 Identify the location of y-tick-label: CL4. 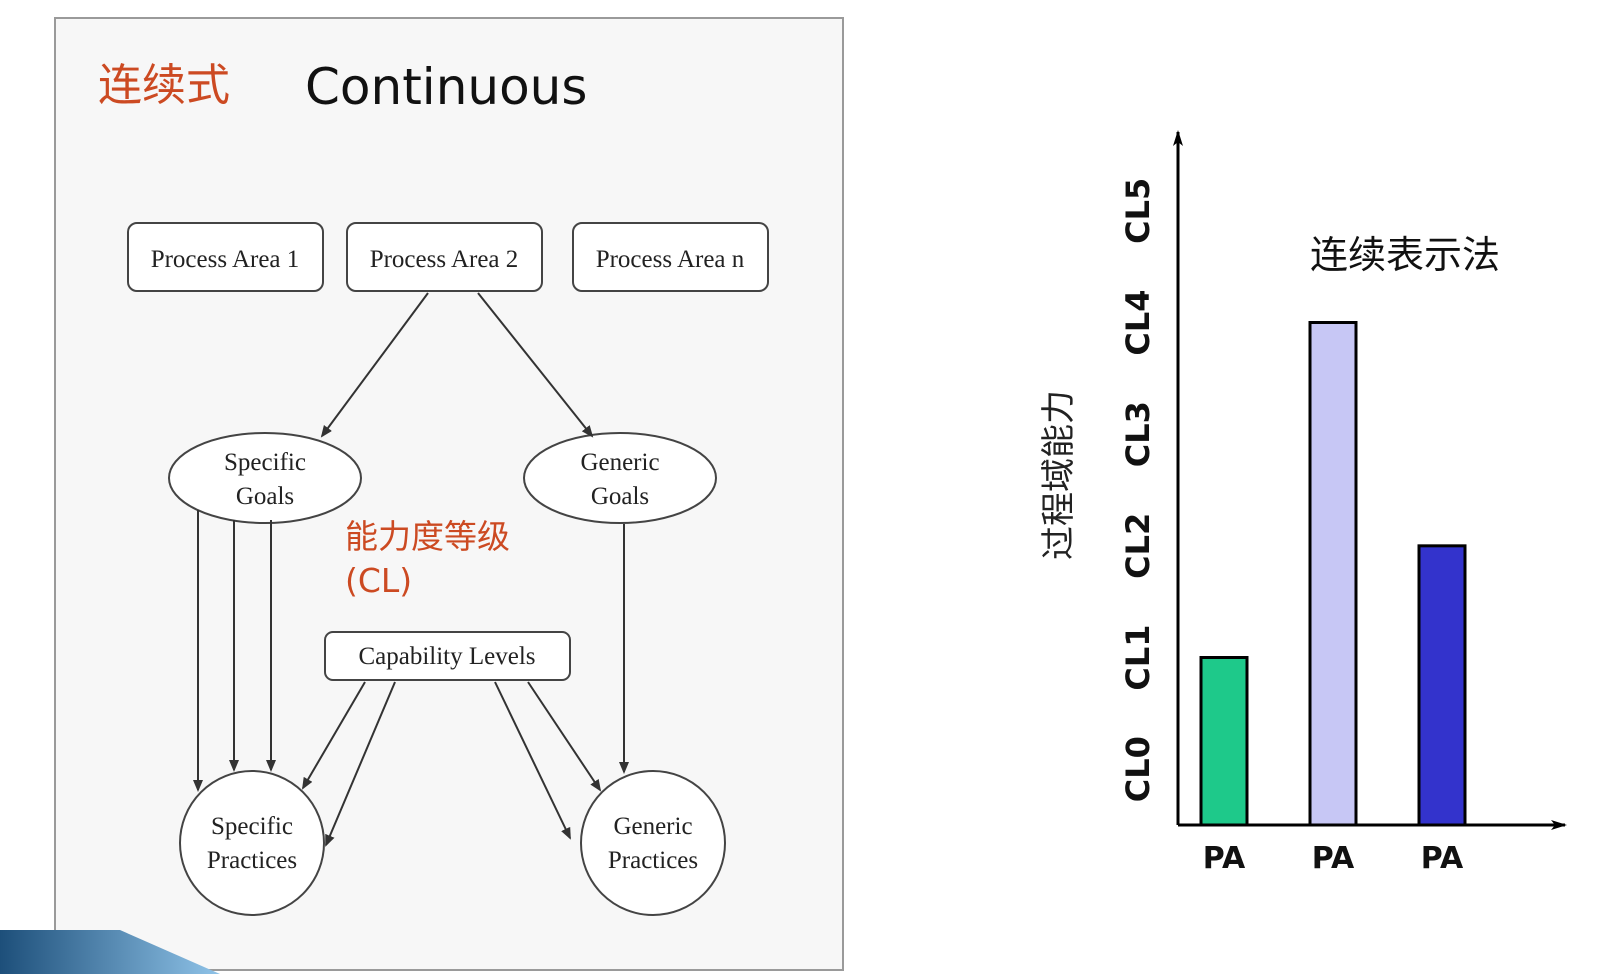
(1138, 322).